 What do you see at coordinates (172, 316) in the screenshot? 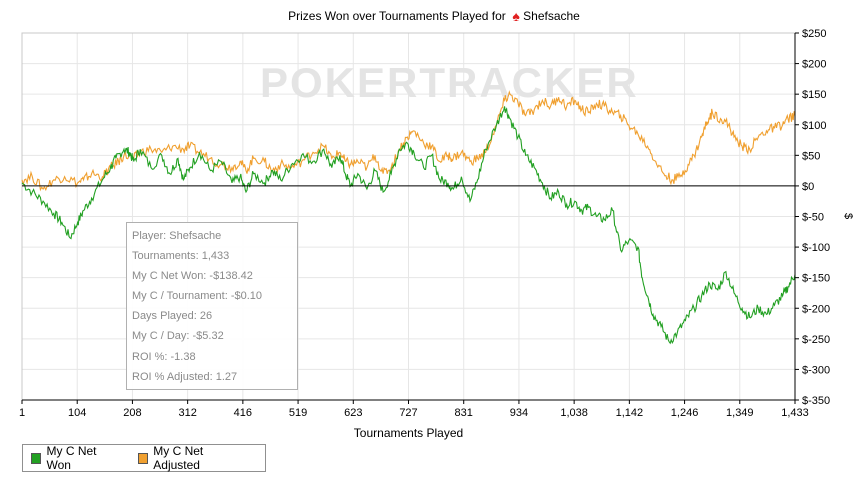
I see `stat-days-played: Days Played: 26` at bounding box center [172, 316].